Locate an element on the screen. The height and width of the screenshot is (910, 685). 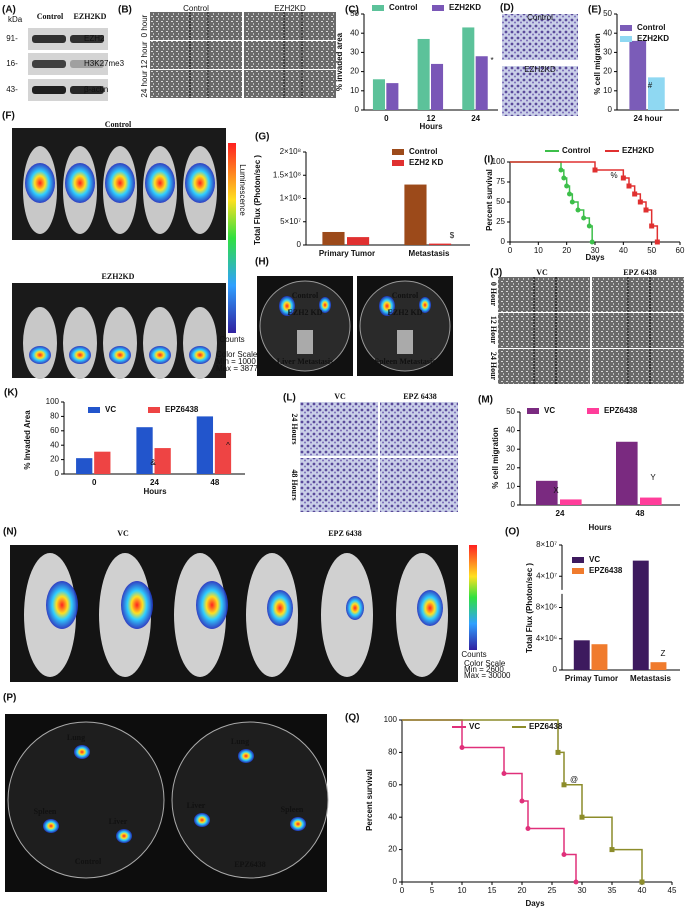
x-tick-label: 15 is located at coordinates (492, 890).